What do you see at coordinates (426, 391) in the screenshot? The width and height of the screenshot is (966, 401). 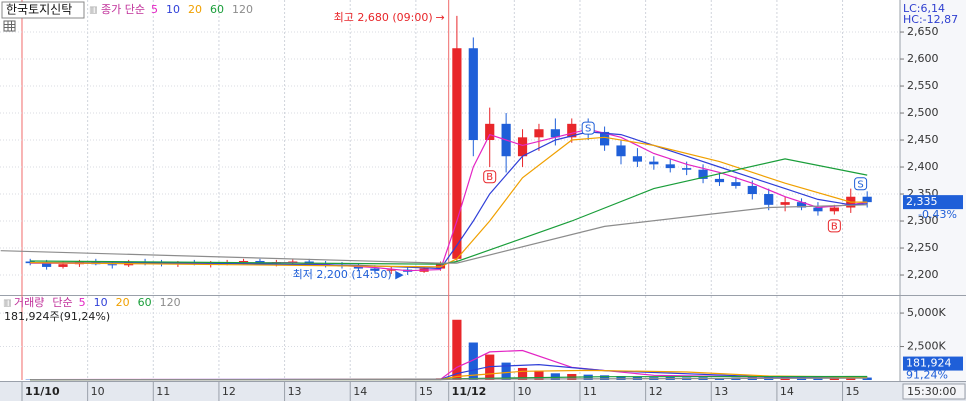 I see `x-tick-label: 15` at bounding box center [426, 391].